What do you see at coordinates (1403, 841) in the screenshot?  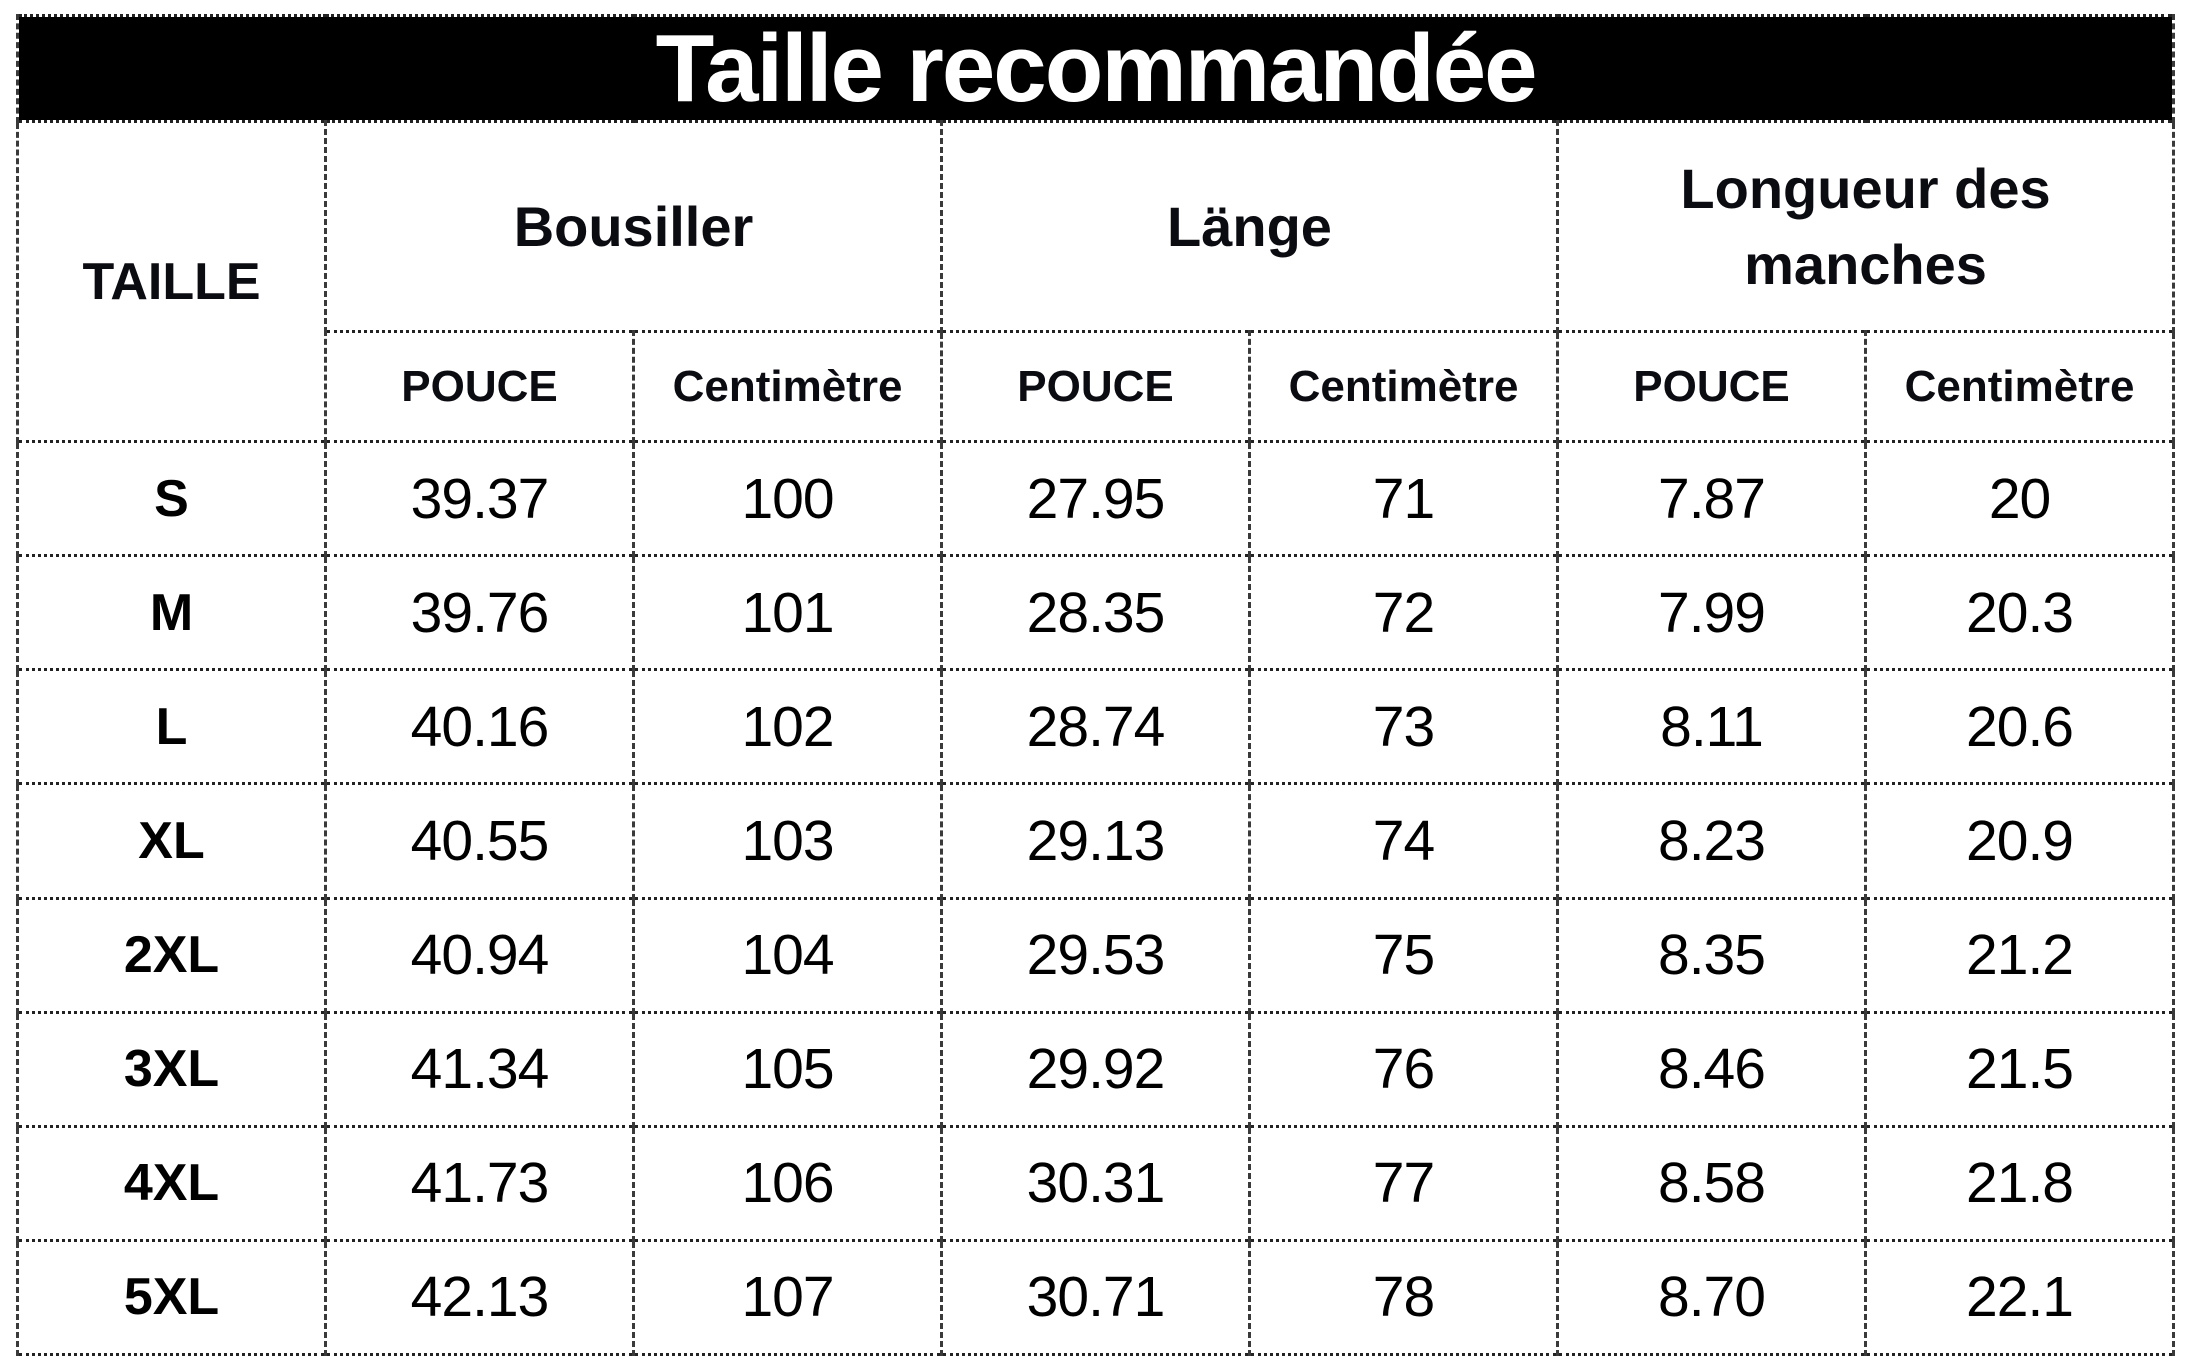 I see `value-cell: 74` at bounding box center [1403, 841].